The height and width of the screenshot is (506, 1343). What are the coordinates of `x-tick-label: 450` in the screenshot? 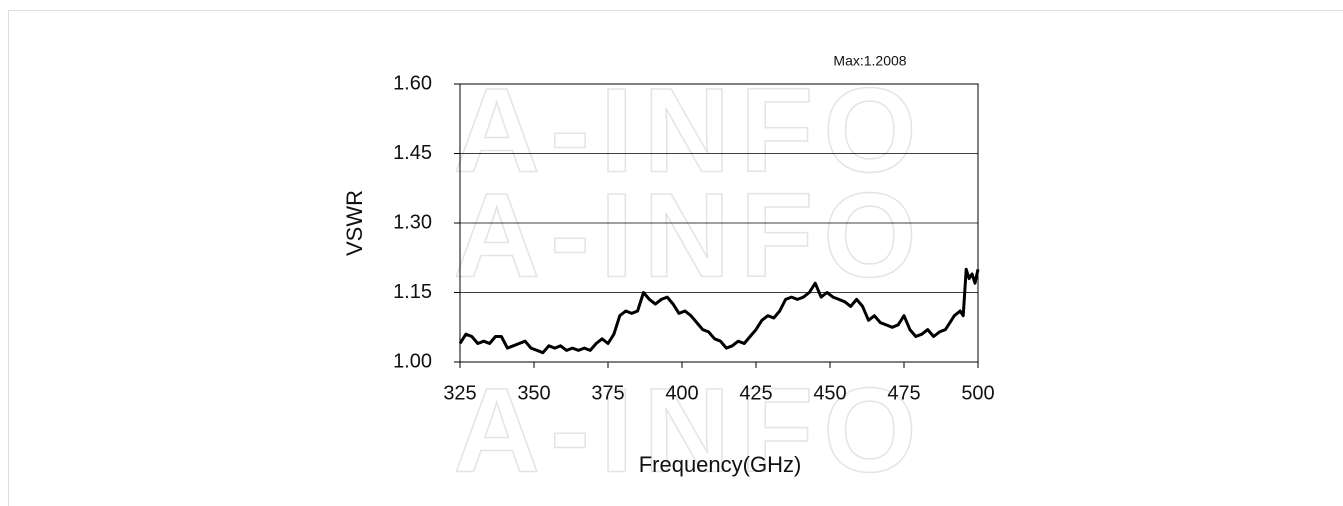 It's located at (829, 393).